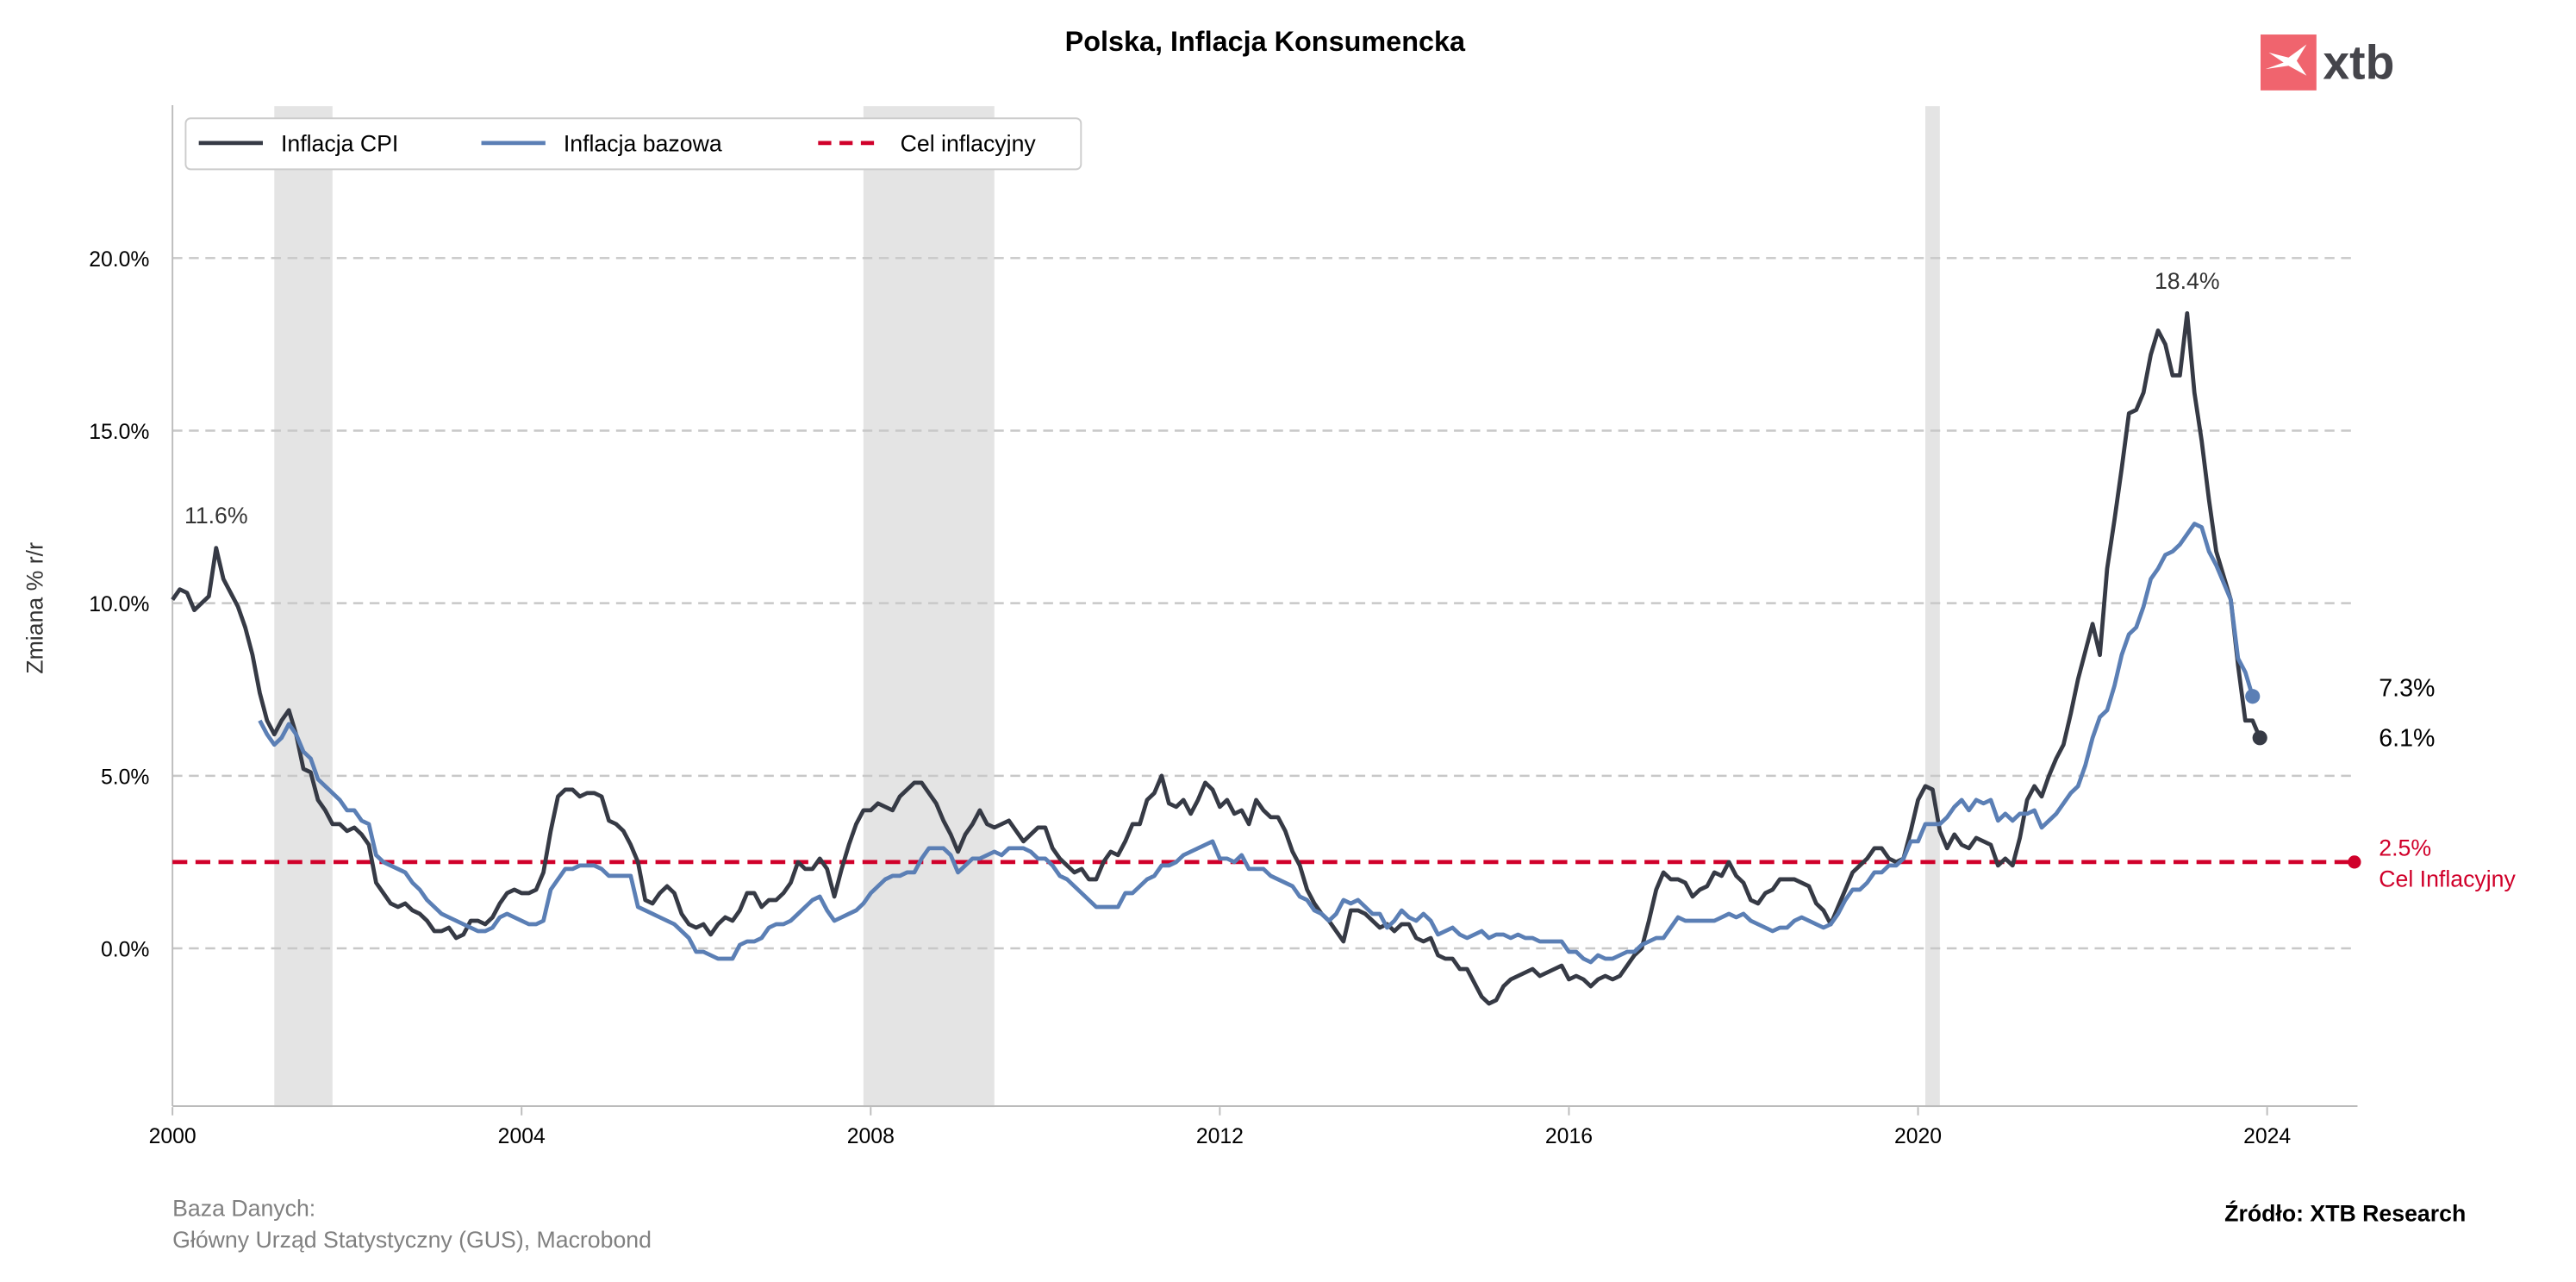  What do you see at coordinates (2405, 847) in the screenshot?
I see `target-value-label: 2.5%` at bounding box center [2405, 847].